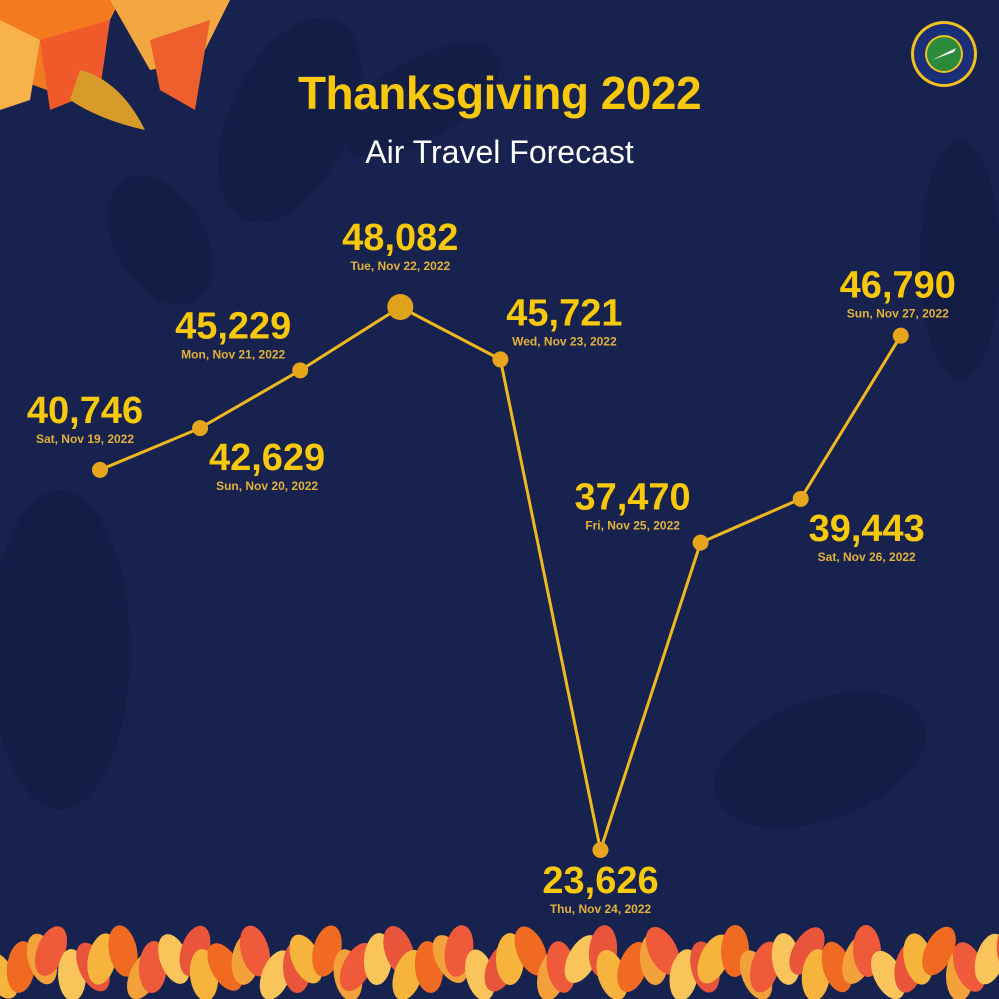  Describe the element at coordinates (115, 65) in the screenshot. I see `top-left-leaves` at that location.